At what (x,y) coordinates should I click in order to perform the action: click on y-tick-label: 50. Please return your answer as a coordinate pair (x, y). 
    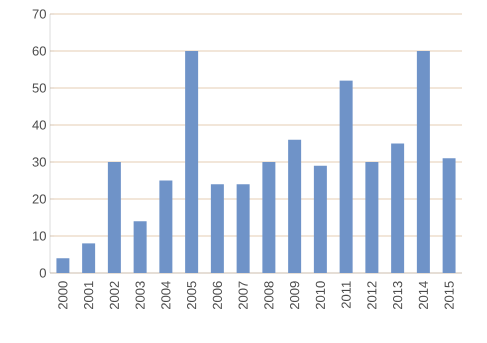
    Looking at the image, I should click on (39, 88).